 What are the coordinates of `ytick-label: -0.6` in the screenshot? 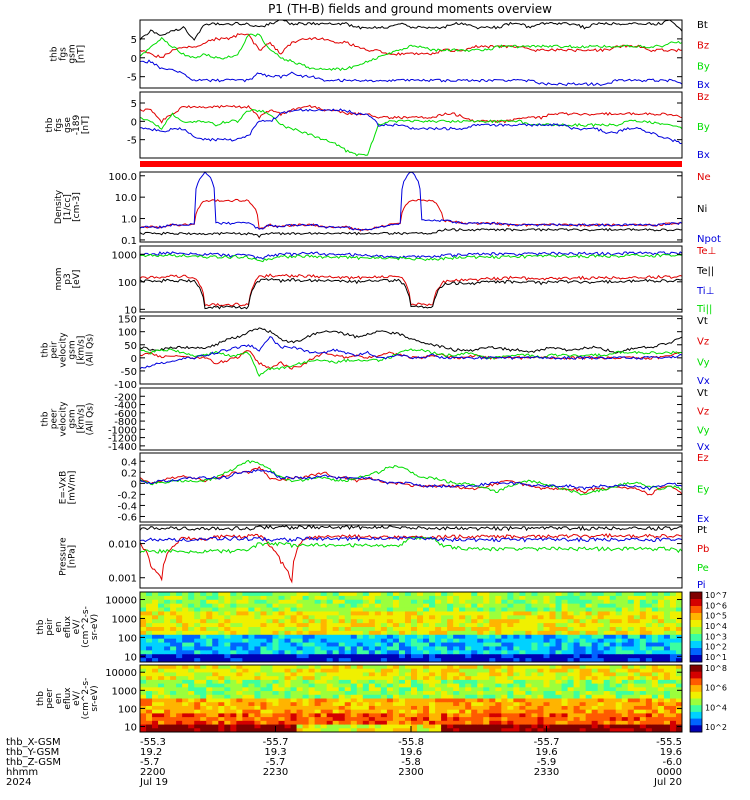 It's located at (127, 517).